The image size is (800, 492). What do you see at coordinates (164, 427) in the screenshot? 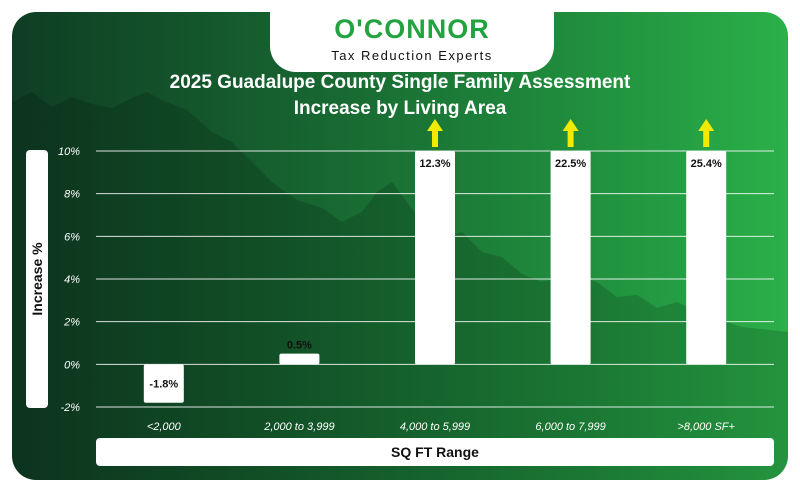
I see `x-tick-label: <2,000` at bounding box center [164, 427].